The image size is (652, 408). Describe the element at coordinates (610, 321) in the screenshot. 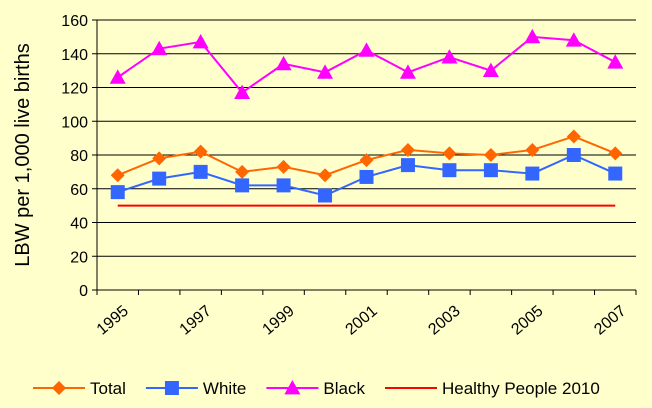

I see `x-tick-label: 2007` at that location.